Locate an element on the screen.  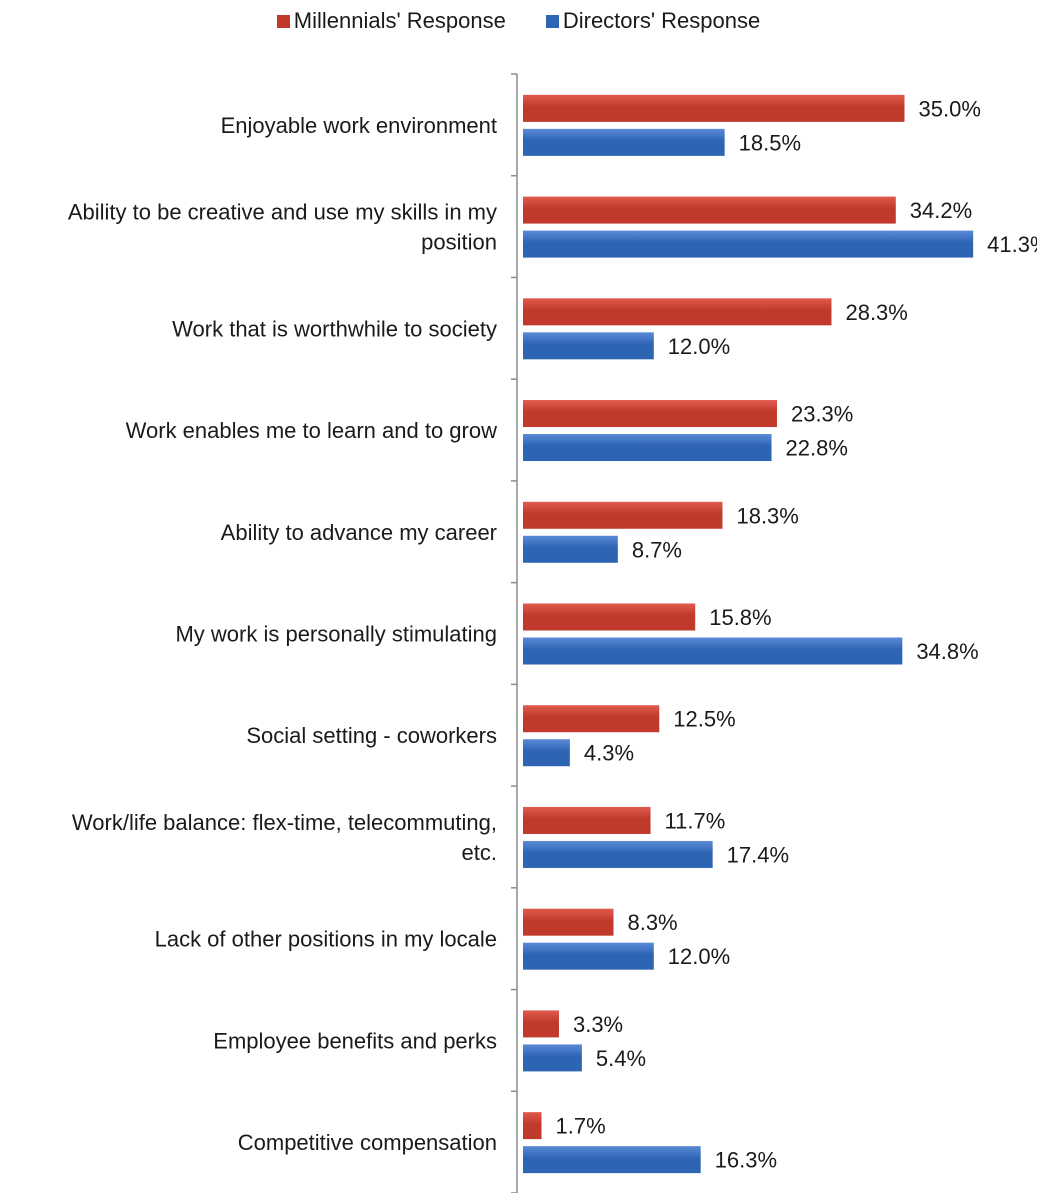
category-label: etc. is located at coordinates (479, 852).